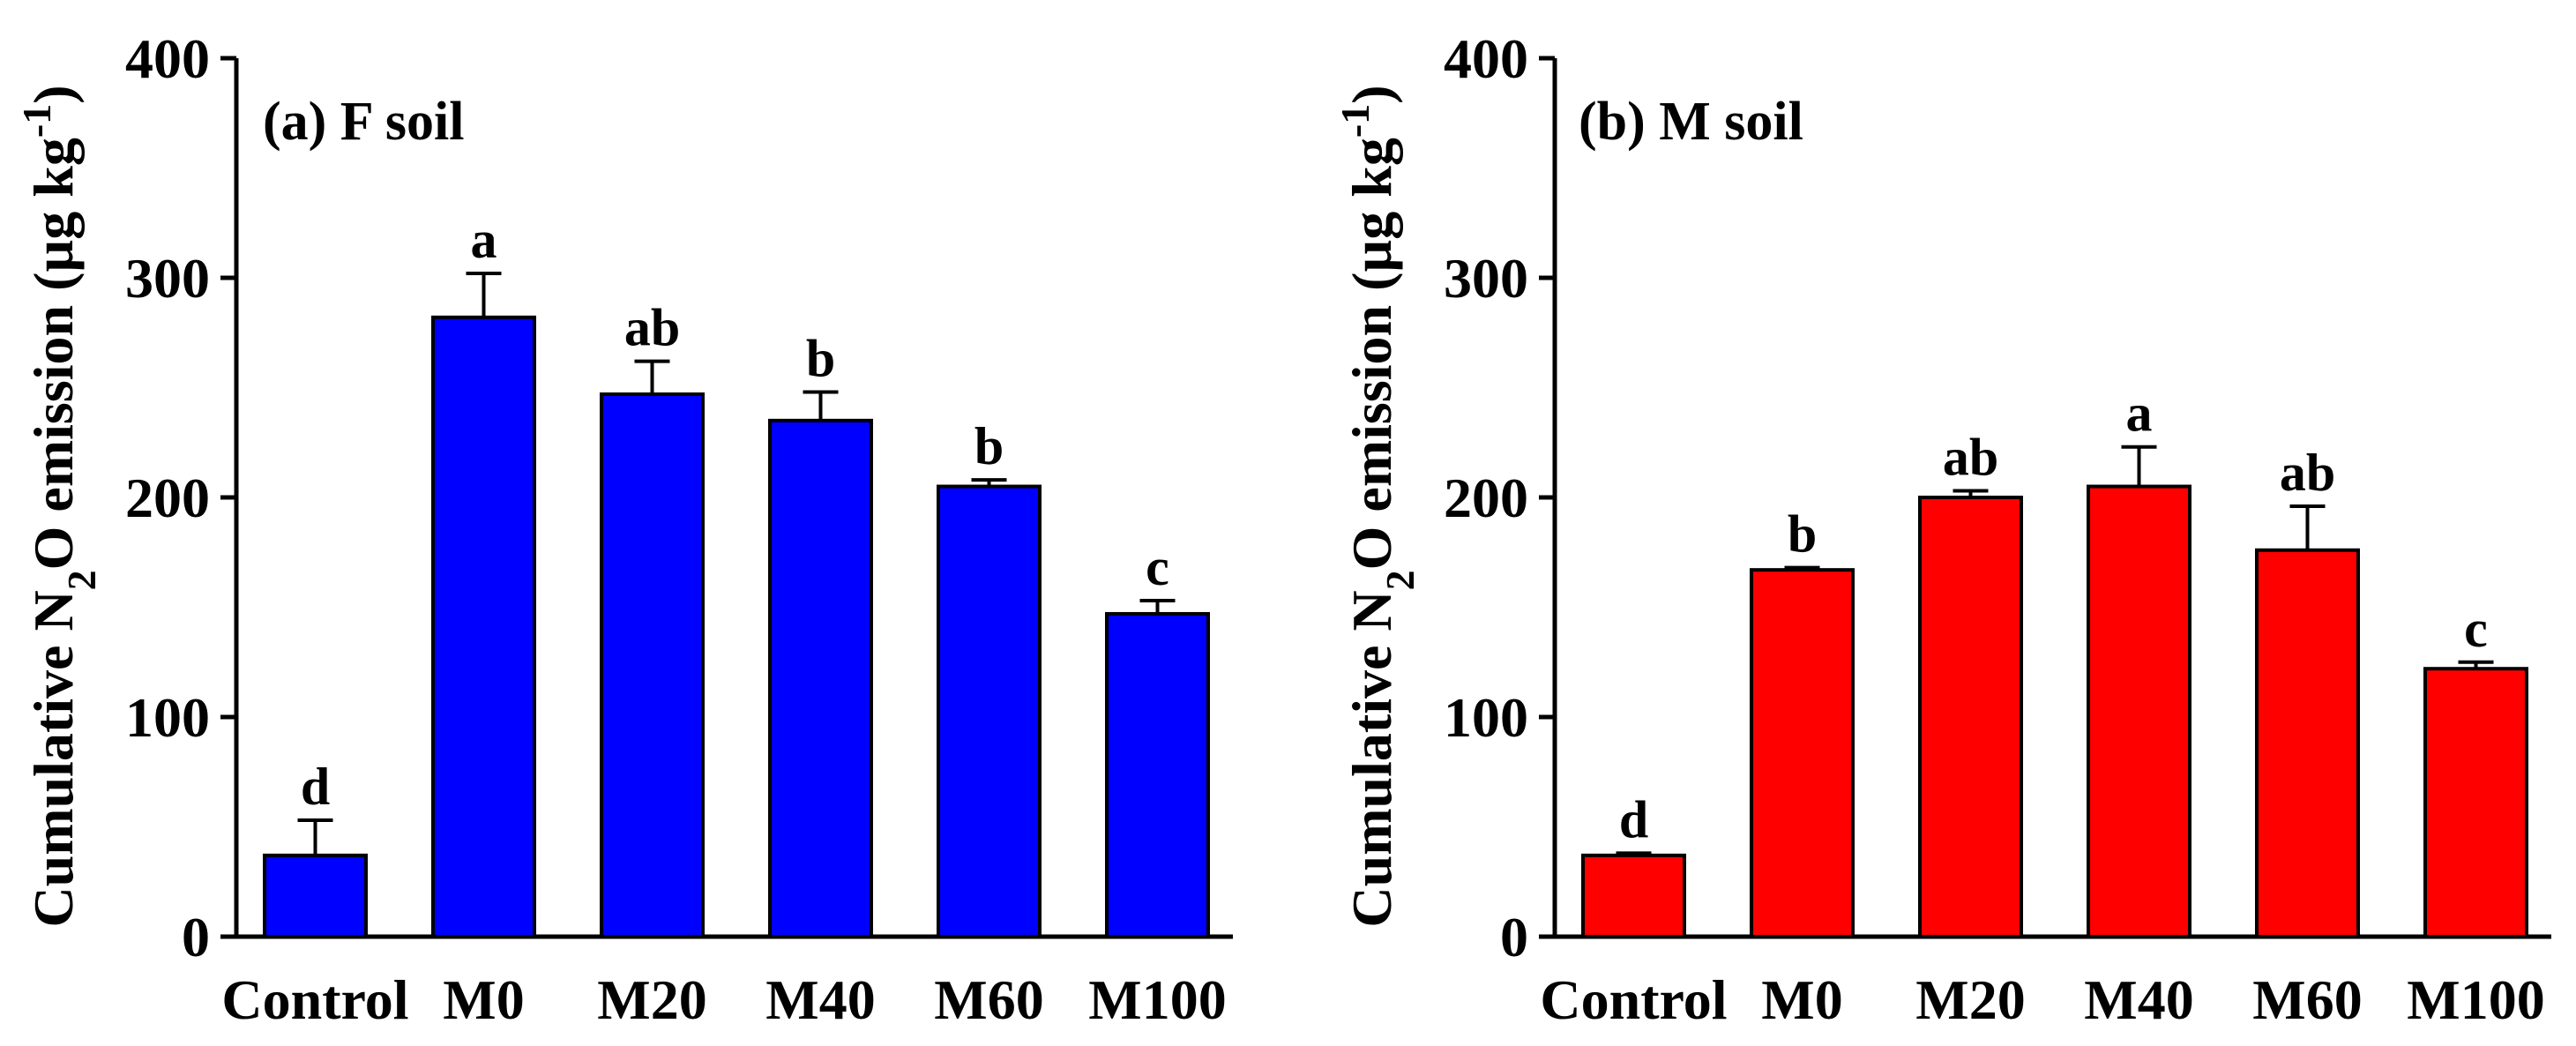 This screenshot has width=2576, height=1046. I want to click on panel-title: (b) M soil, so click(1691, 122).